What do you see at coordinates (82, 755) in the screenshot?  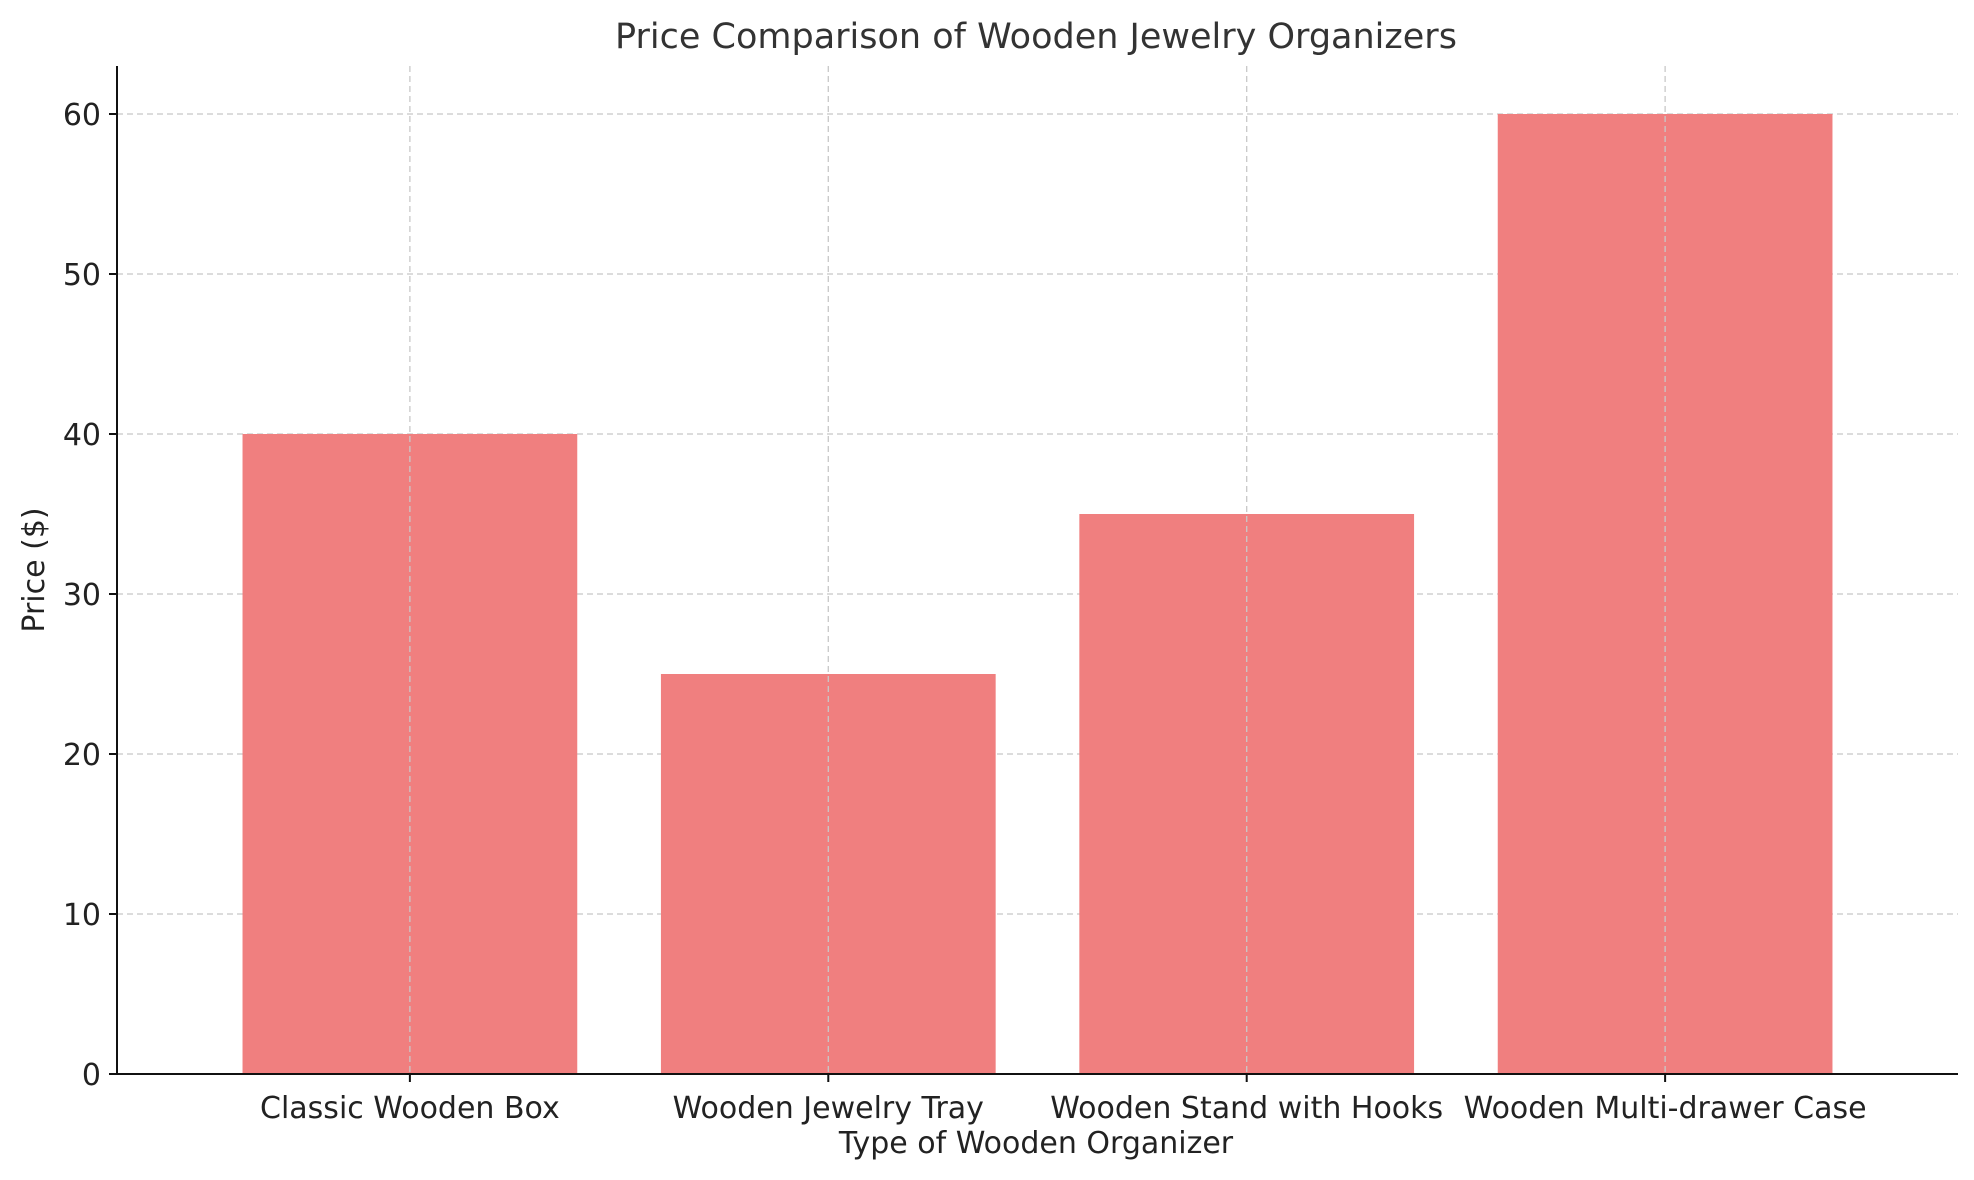 I see `y-tick-label: 20` at bounding box center [82, 755].